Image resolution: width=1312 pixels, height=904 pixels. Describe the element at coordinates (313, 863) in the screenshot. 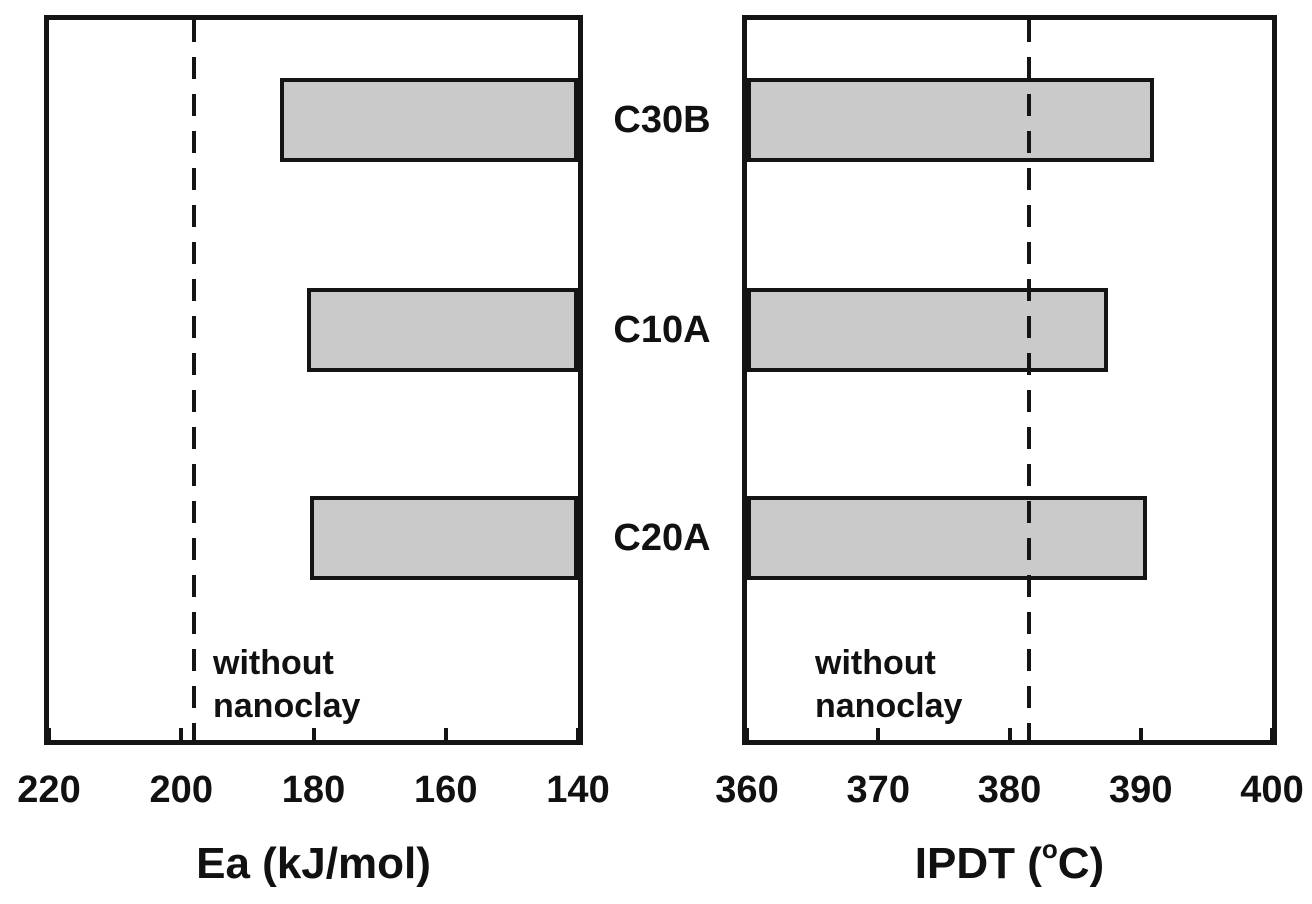

I see `x-axis-title-left: Ea (kJ/mol)` at that location.